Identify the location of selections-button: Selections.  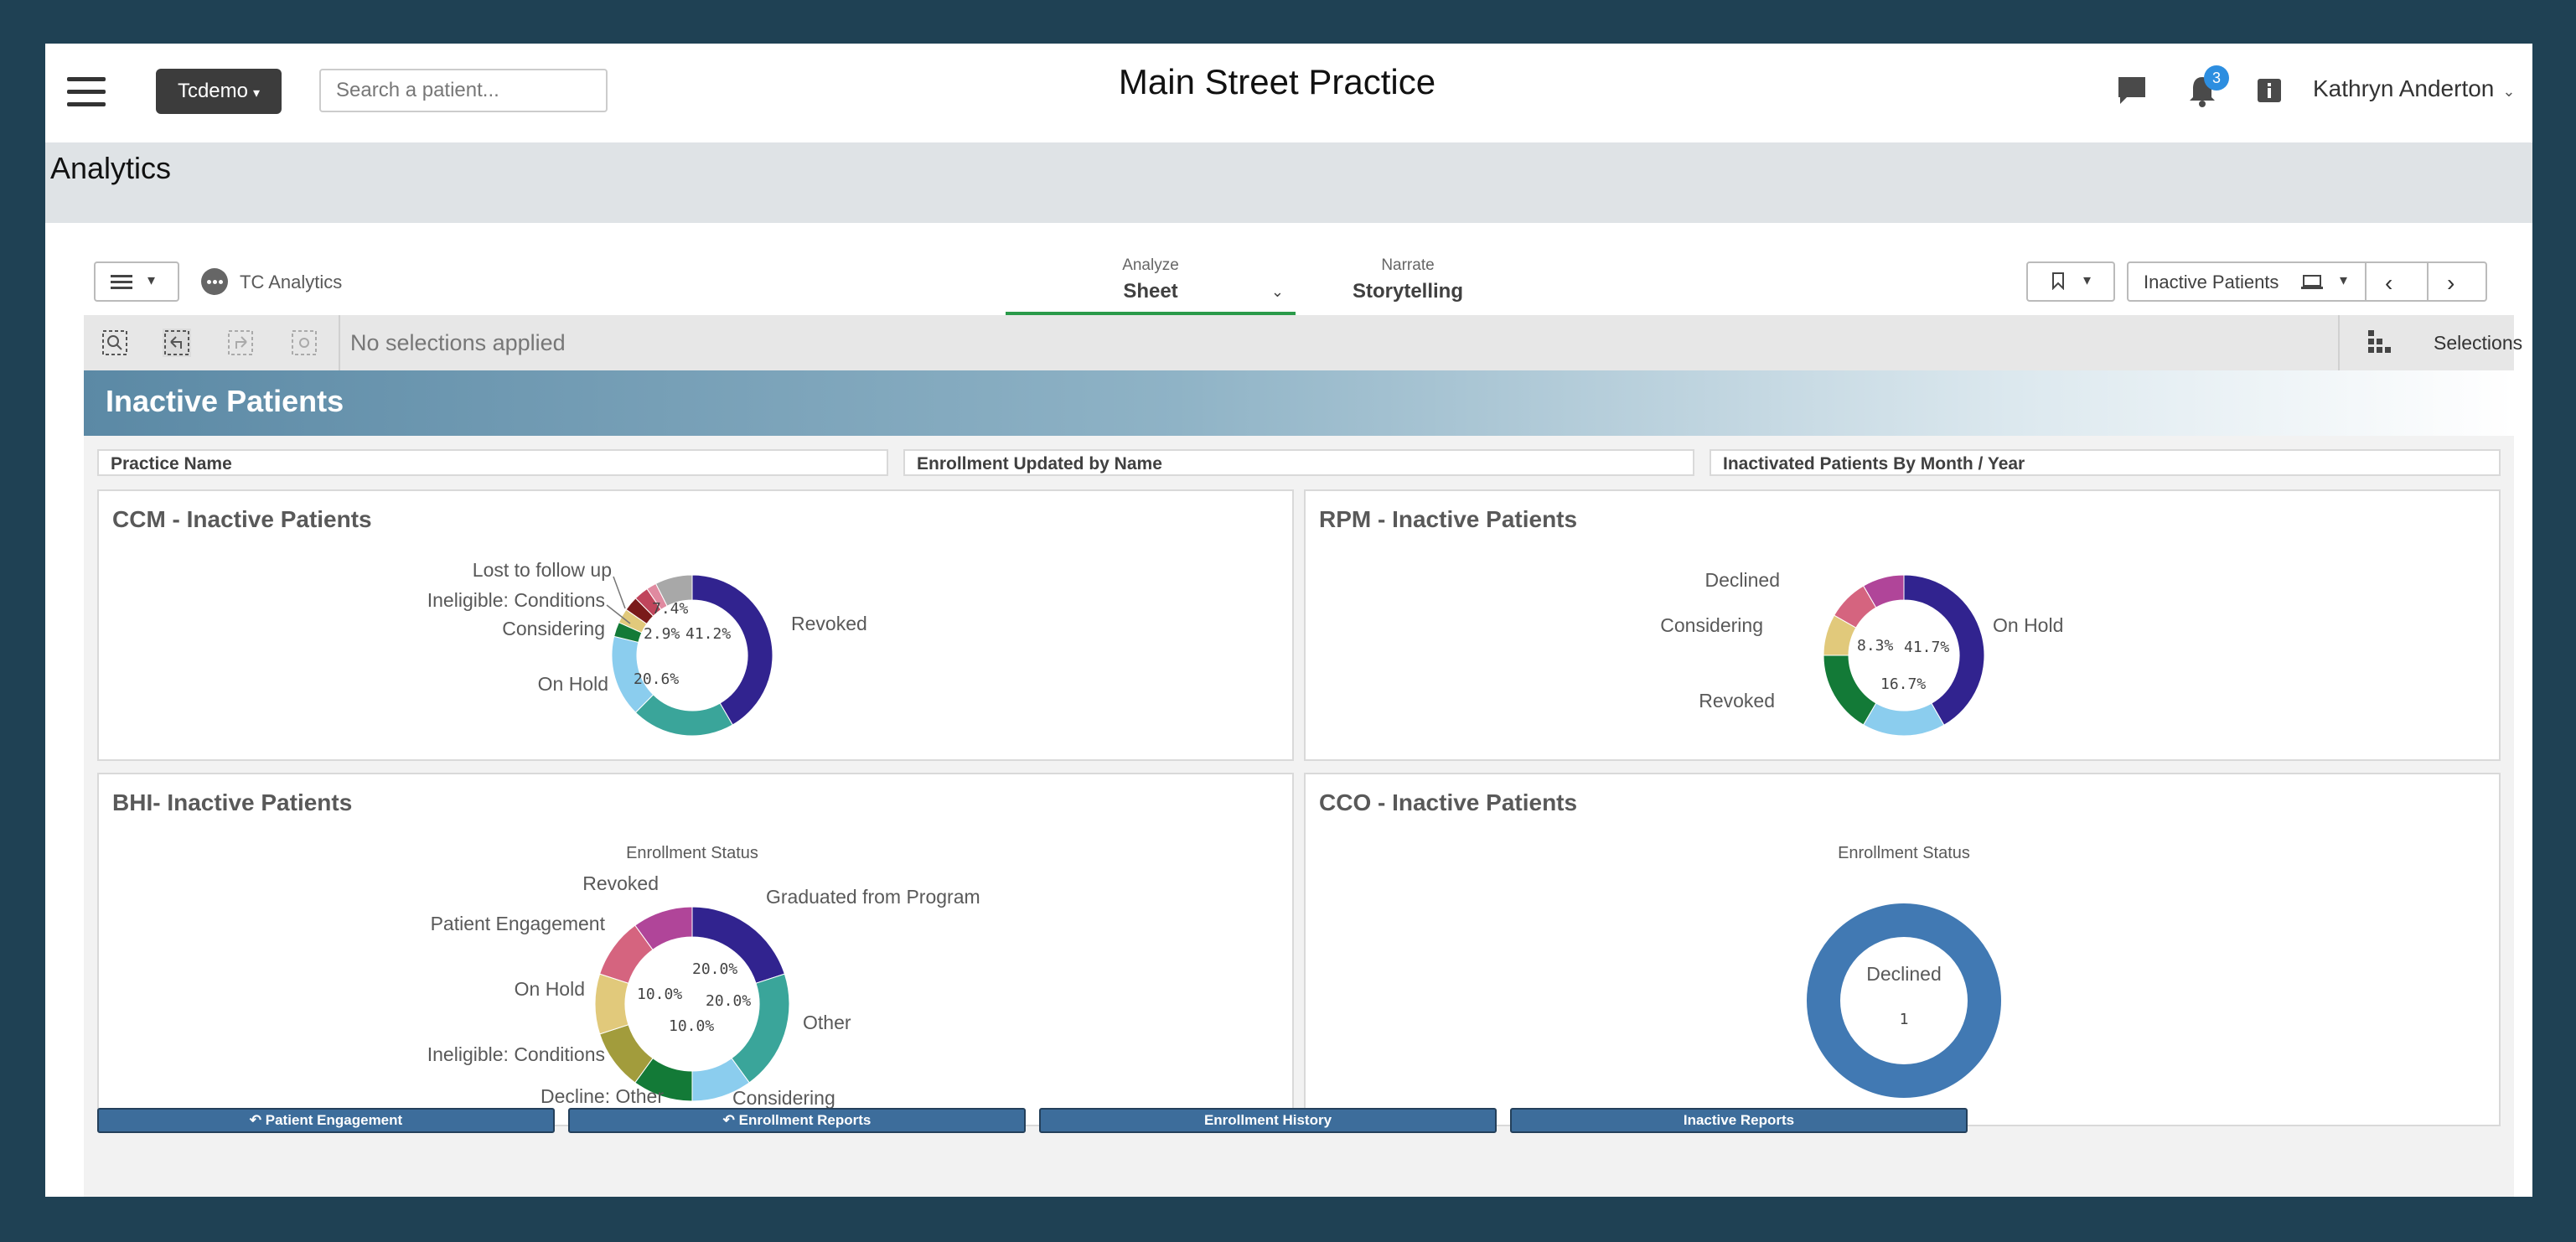
(2430, 342).